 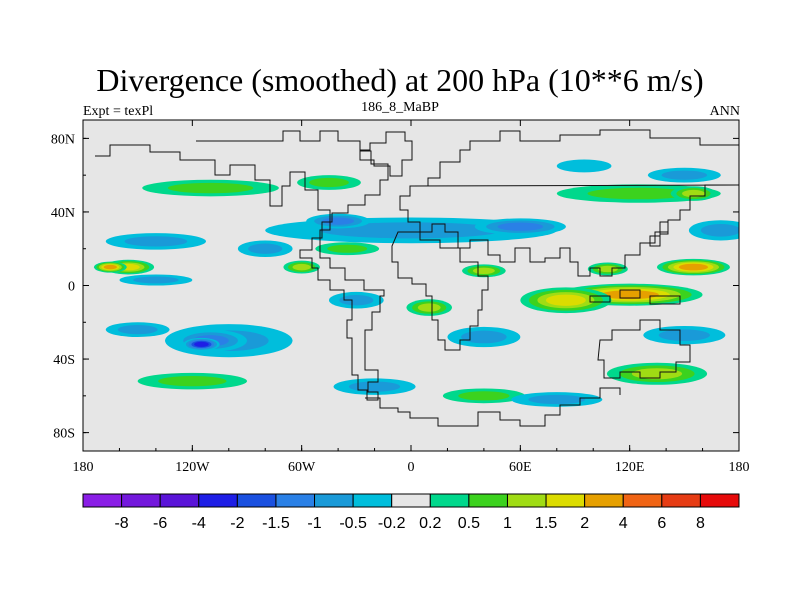 What do you see at coordinates (659, 234) in the screenshot?
I see `coastline-japan` at bounding box center [659, 234].